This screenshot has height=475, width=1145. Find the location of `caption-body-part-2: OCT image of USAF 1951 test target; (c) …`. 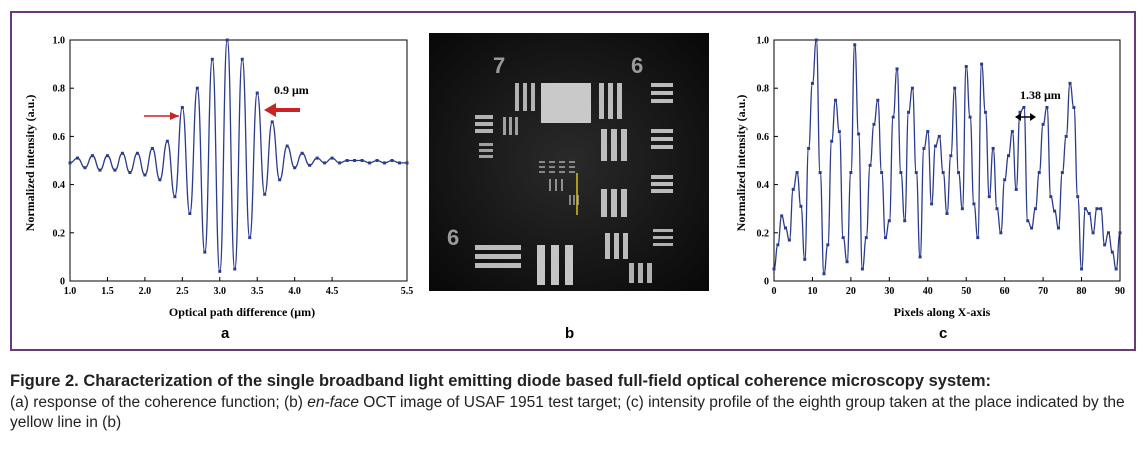

caption-body-part-2: OCT image of USAF 1951 test target; (c) … is located at coordinates (567, 412).